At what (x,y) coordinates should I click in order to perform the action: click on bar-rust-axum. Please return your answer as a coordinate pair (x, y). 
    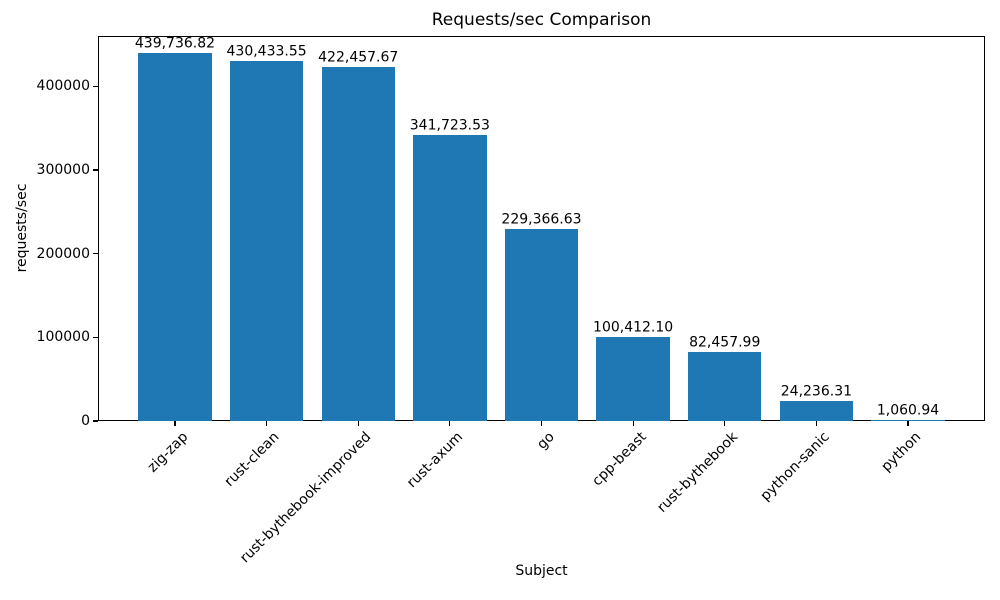
    Looking at the image, I should click on (450, 277).